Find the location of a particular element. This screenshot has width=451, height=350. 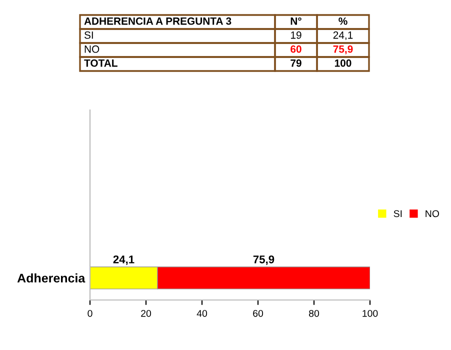

y-tick-label: Adherencia is located at coordinates (51, 278).